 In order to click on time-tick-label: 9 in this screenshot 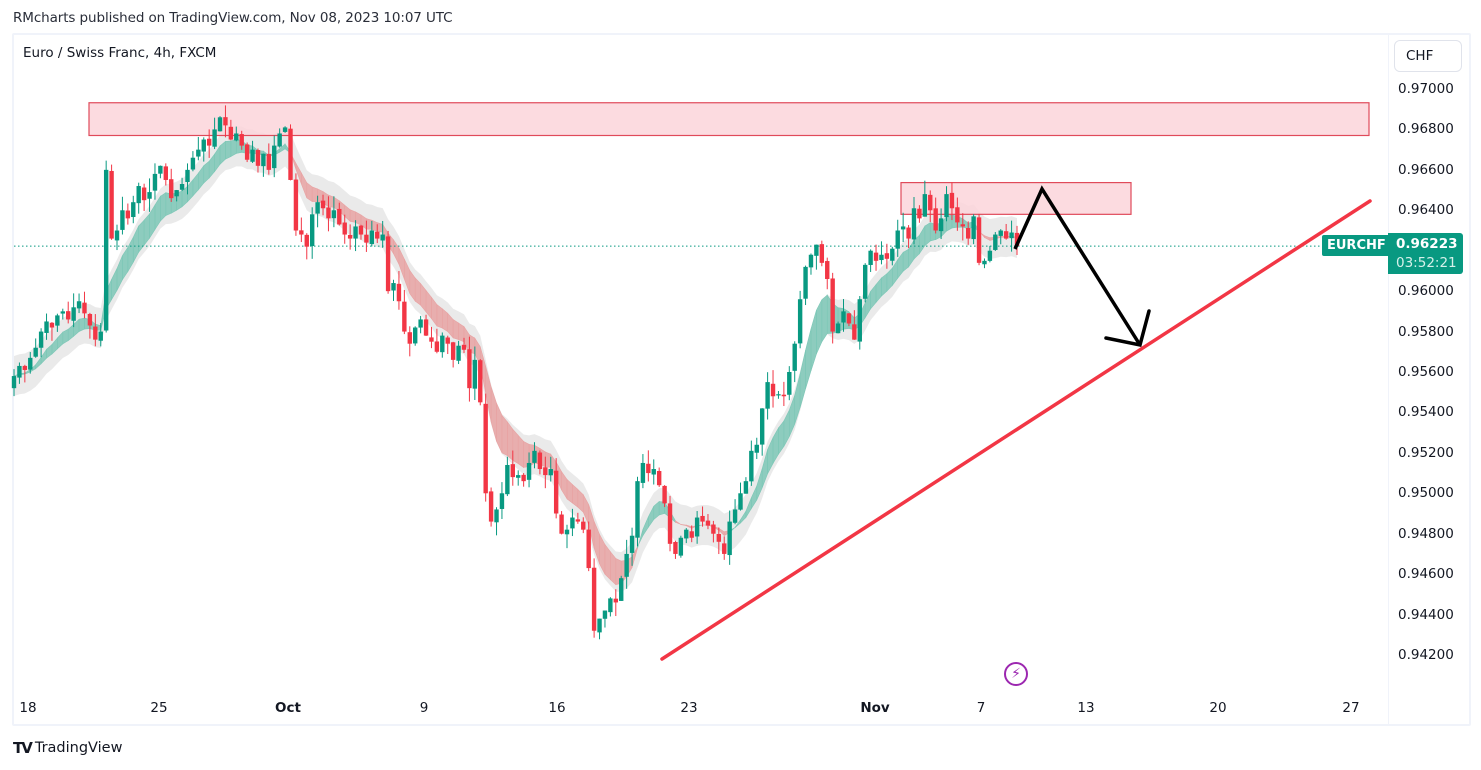, I will do `click(424, 708)`.